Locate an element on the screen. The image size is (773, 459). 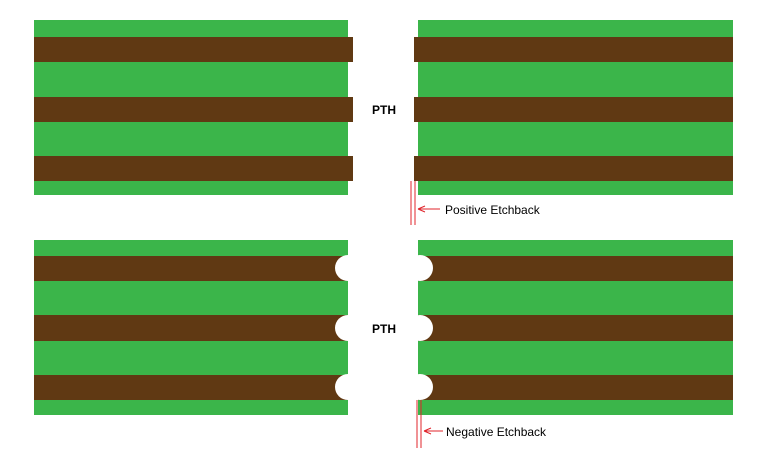
hole is located at coordinates (383, 327).